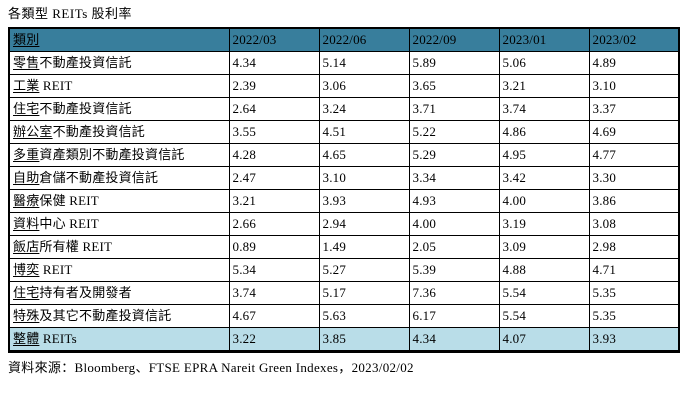  I want to click on row-label-tail: 所有權 REIT, so click(76, 246).